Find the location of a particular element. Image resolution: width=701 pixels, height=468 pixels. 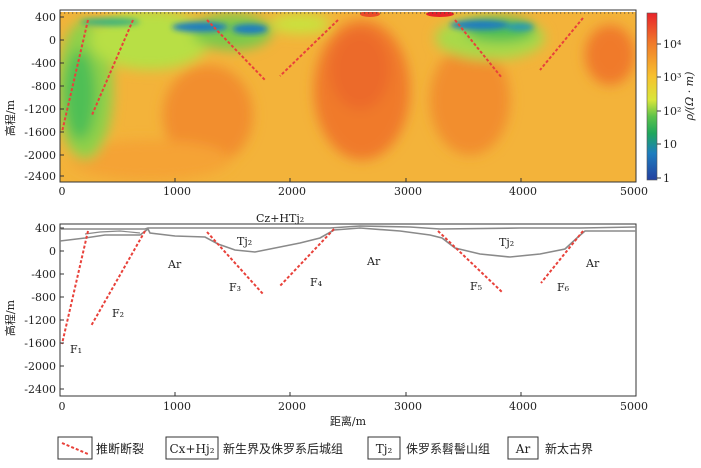

bottom-y-tick: 400 is located at coordinates (45, 228).